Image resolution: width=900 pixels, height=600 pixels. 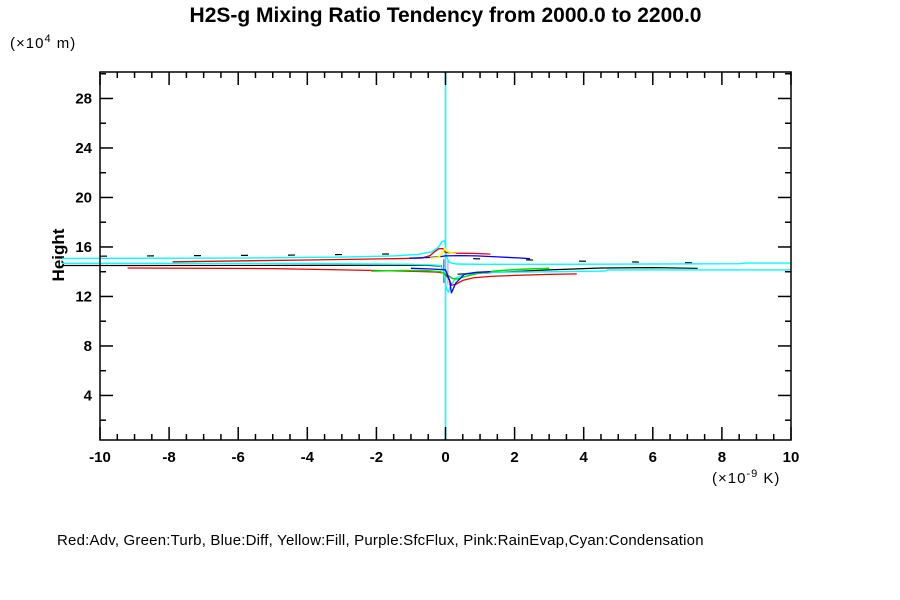 I want to click on x-tick-label: 4, so click(x=584, y=457).